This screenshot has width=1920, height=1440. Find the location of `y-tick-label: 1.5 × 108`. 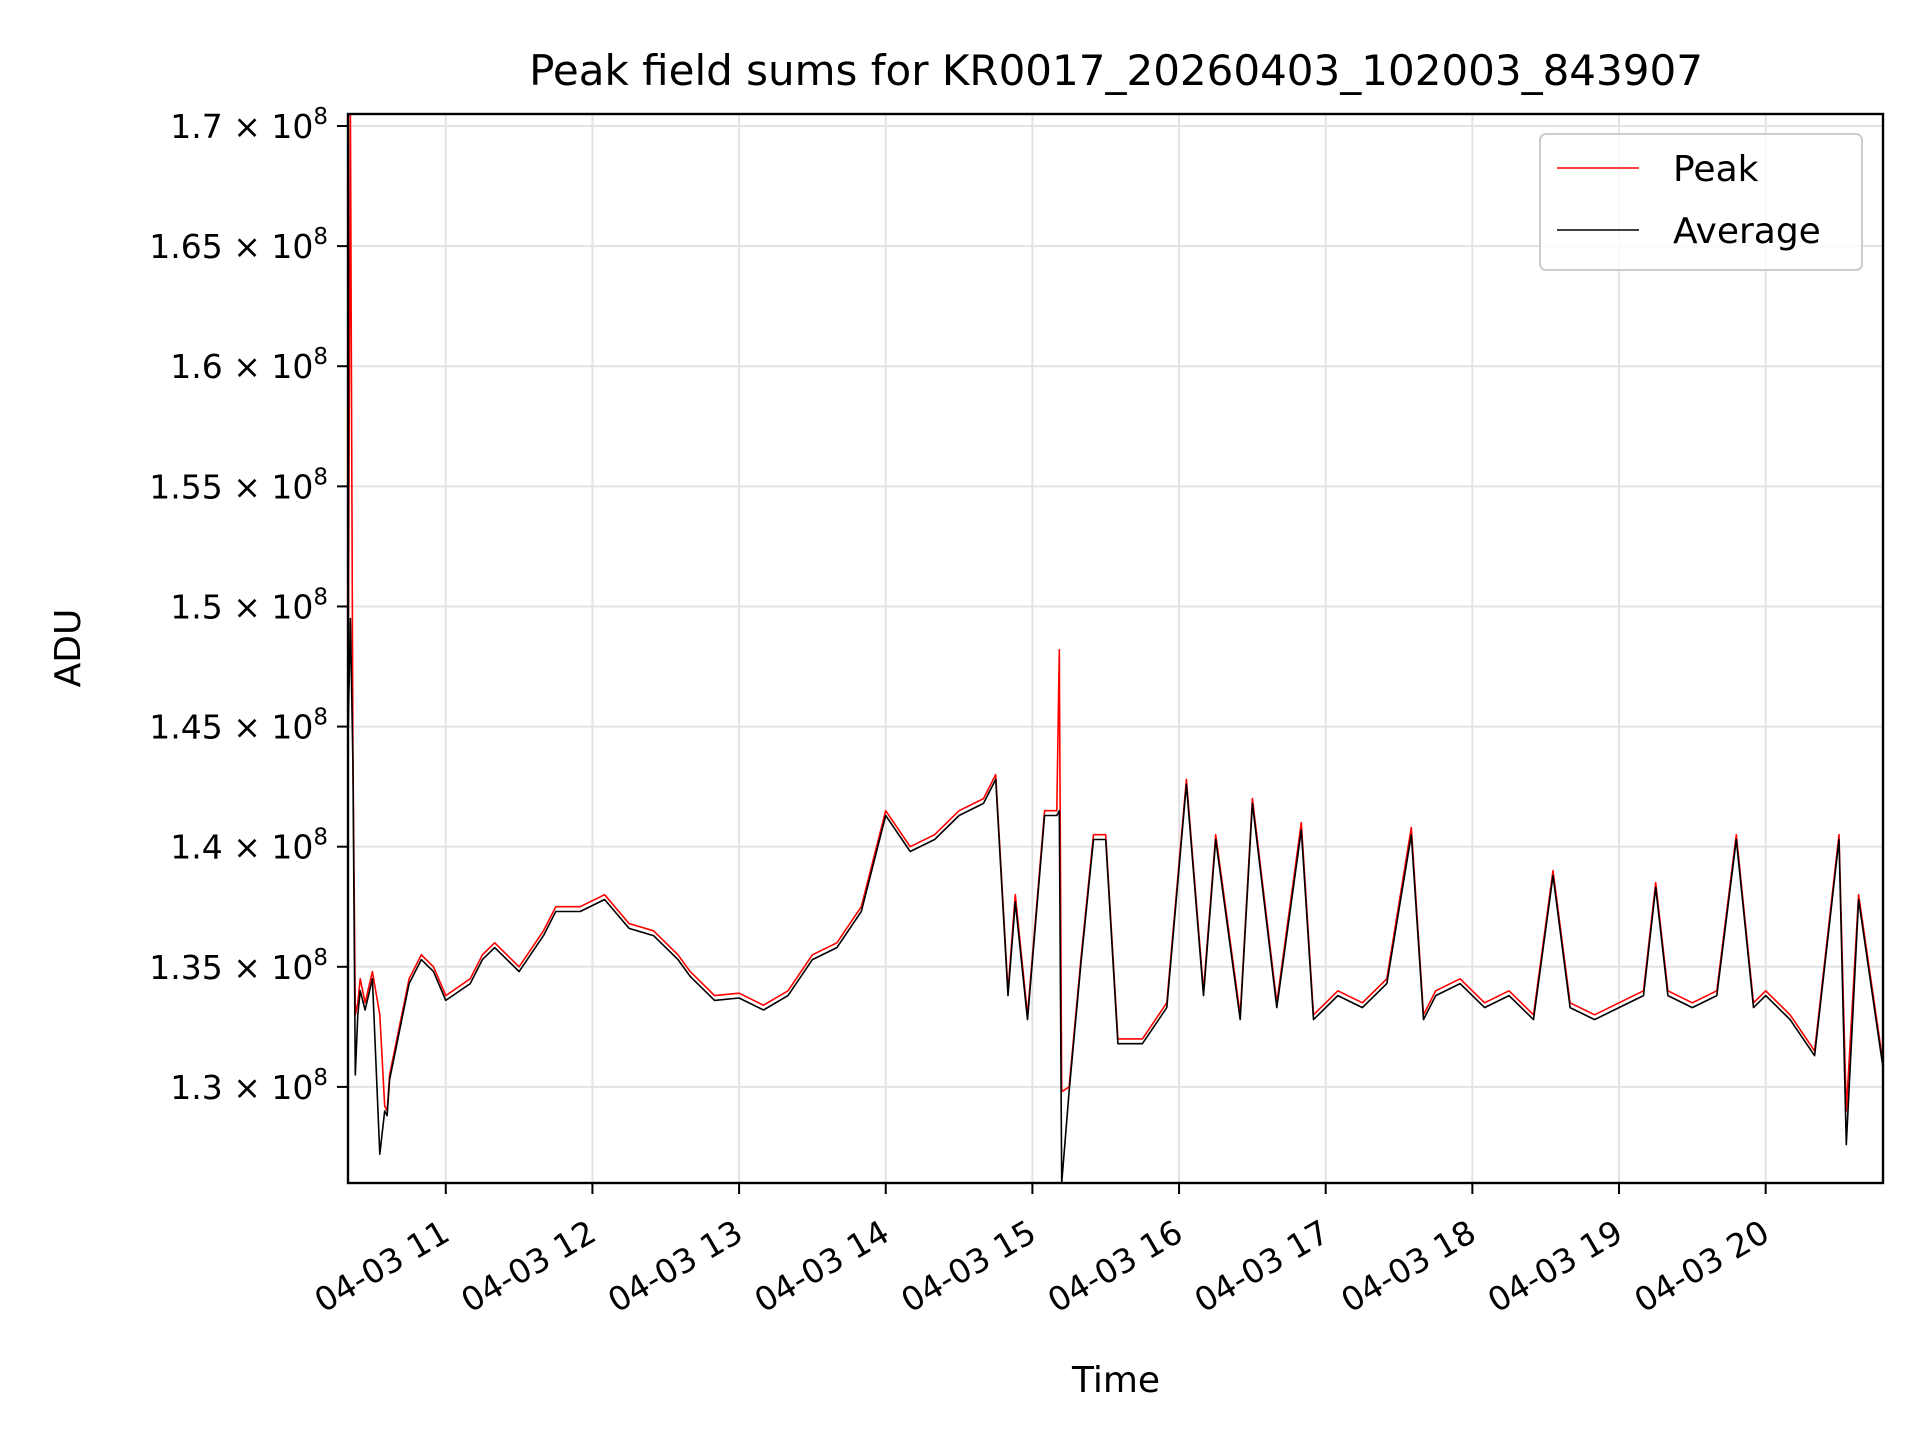

y-tick-label: 1.5 × 108 is located at coordinates (249, 605).